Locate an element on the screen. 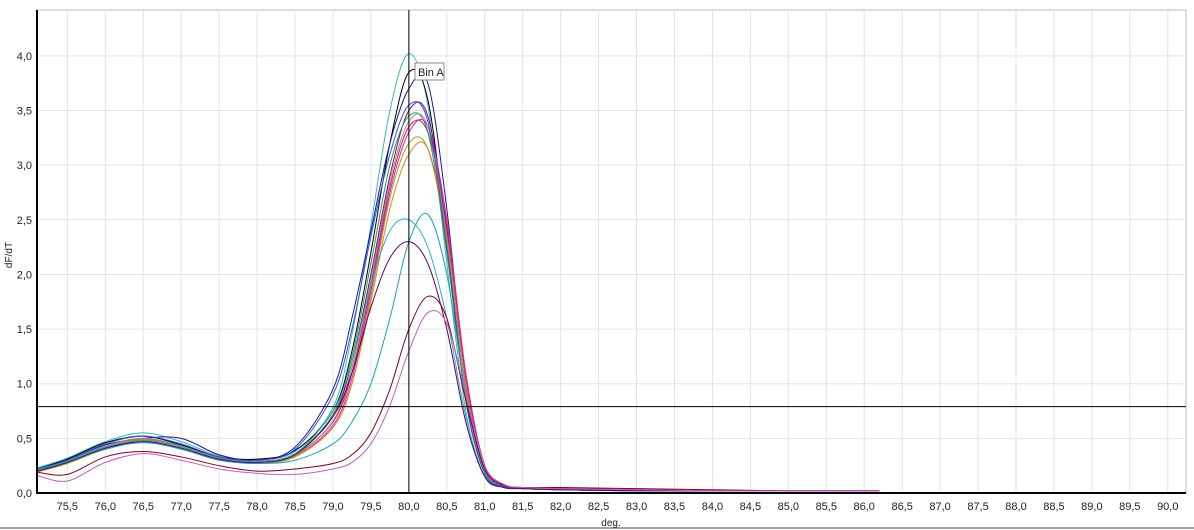 Image resolution: width=1194 pixels, height=530 pixels. bin-label: Bin A is located at coordinates (431, 73).